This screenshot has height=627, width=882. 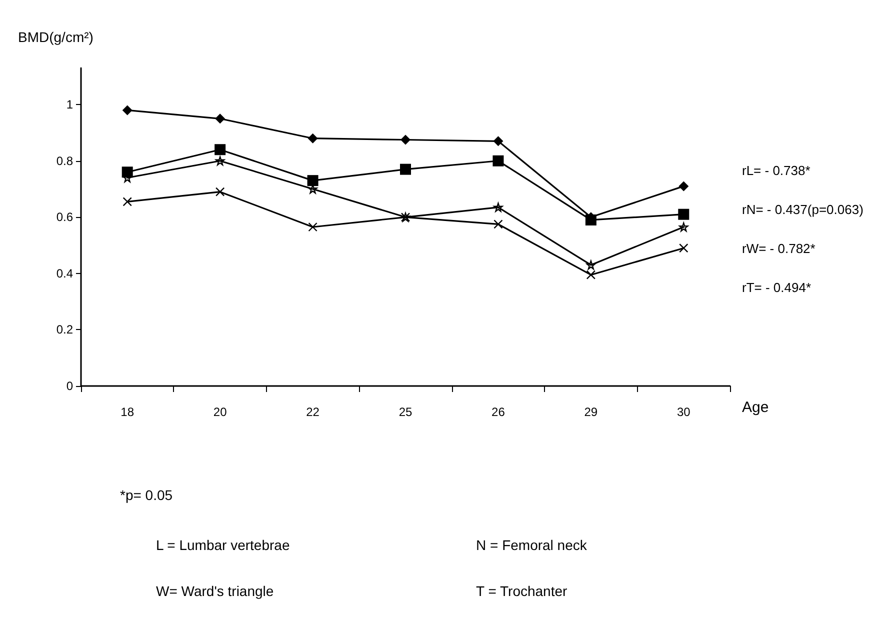 What do you see at coordinates (522, 591) in the screenshot?
I see `text: T = Trochanter` at bounding box center [522, 591].